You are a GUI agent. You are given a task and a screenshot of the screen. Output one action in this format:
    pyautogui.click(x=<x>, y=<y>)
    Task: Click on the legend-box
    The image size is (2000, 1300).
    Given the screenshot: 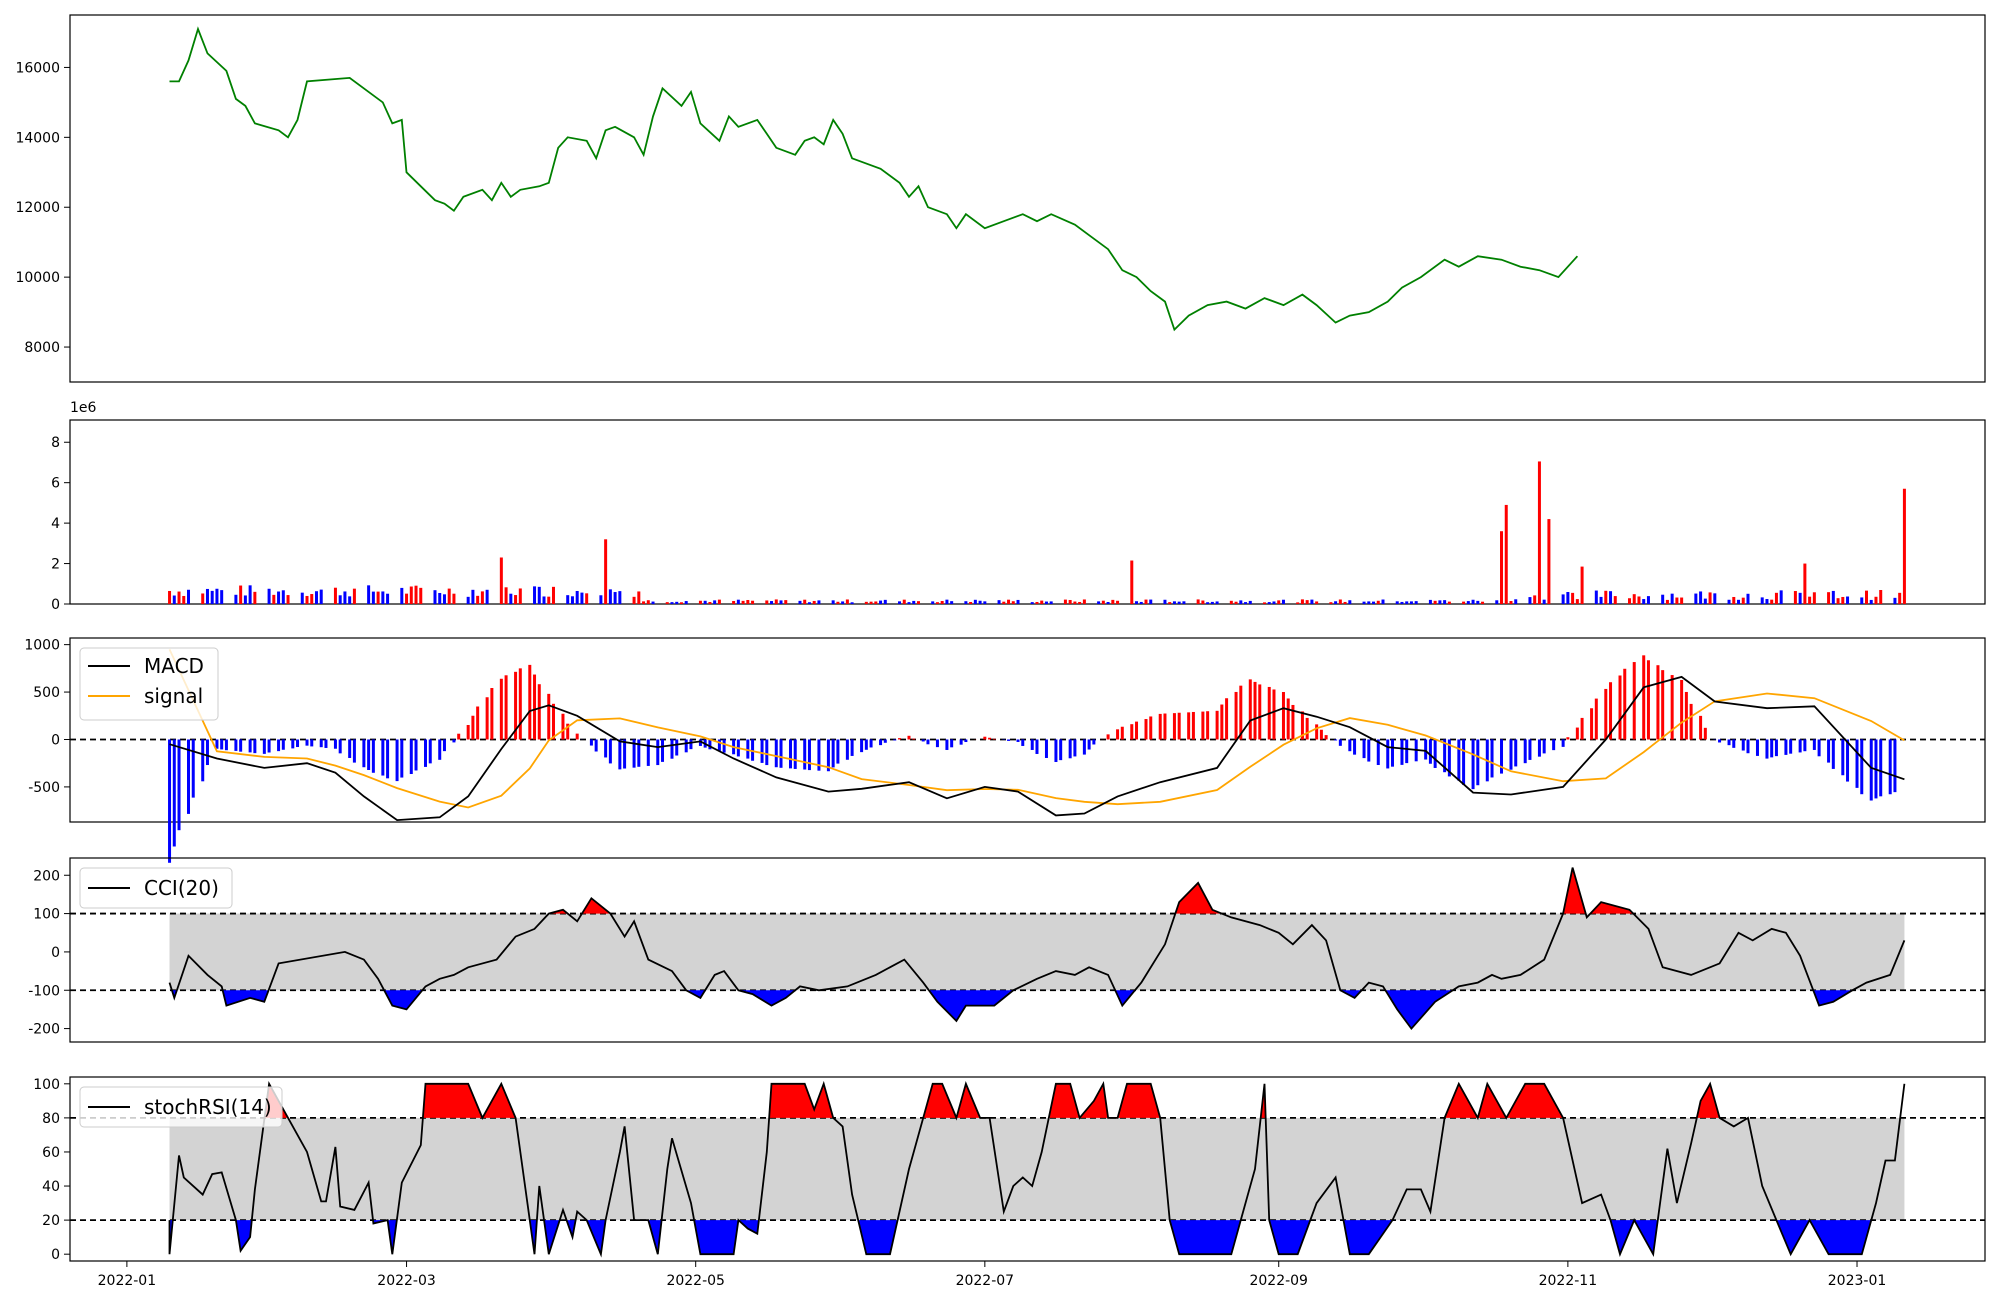 What is the action you would take?
    pyautogui.click(x=156, y=888)
    